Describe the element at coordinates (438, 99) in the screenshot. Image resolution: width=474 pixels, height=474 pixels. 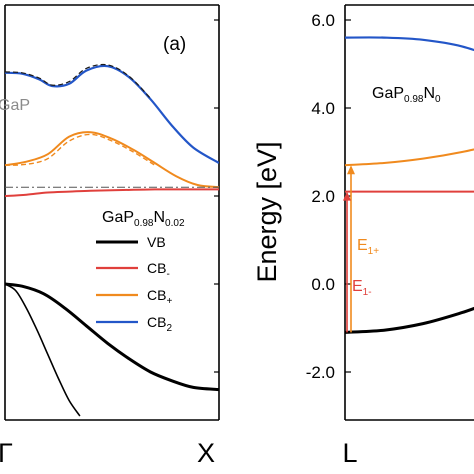
I see `right-material-sub2: 0` at that location.